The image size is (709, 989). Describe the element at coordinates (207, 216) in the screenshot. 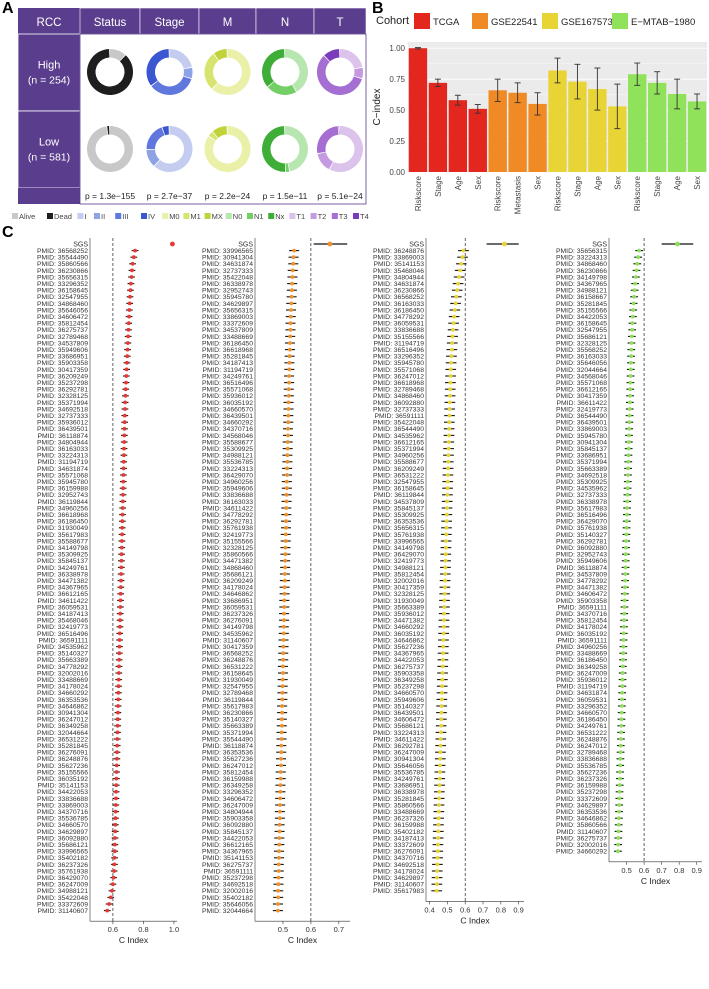

I see `legend-swatch-mx` at that location.